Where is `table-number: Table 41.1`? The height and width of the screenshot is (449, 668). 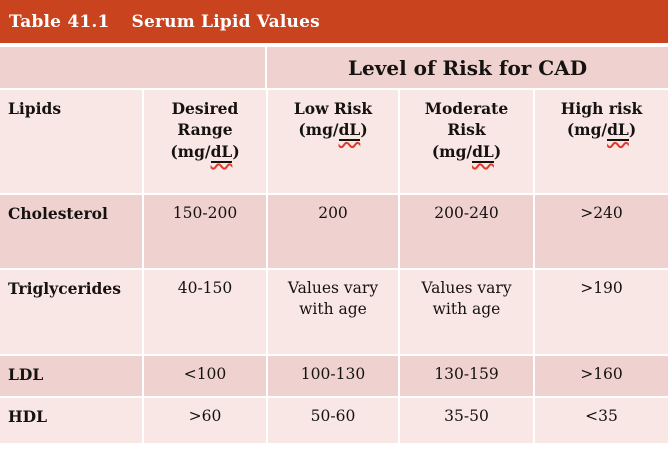
table-number: Table 41.1 is located at coordinates (59, 21).